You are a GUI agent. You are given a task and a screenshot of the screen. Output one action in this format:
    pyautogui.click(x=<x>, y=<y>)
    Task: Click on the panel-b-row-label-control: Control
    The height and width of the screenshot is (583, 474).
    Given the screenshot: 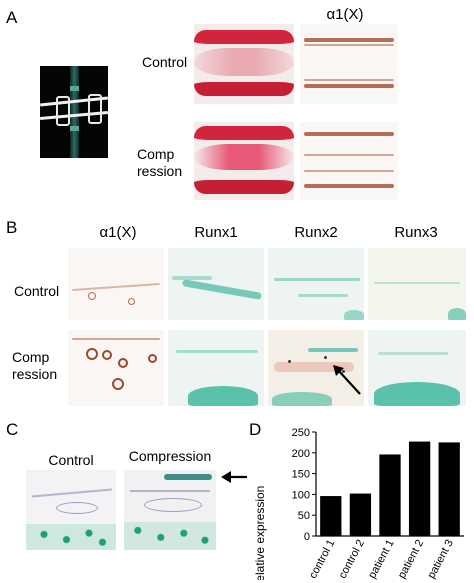 What is the action you would take?
    pyautogui.click(x=37, y=291)
    